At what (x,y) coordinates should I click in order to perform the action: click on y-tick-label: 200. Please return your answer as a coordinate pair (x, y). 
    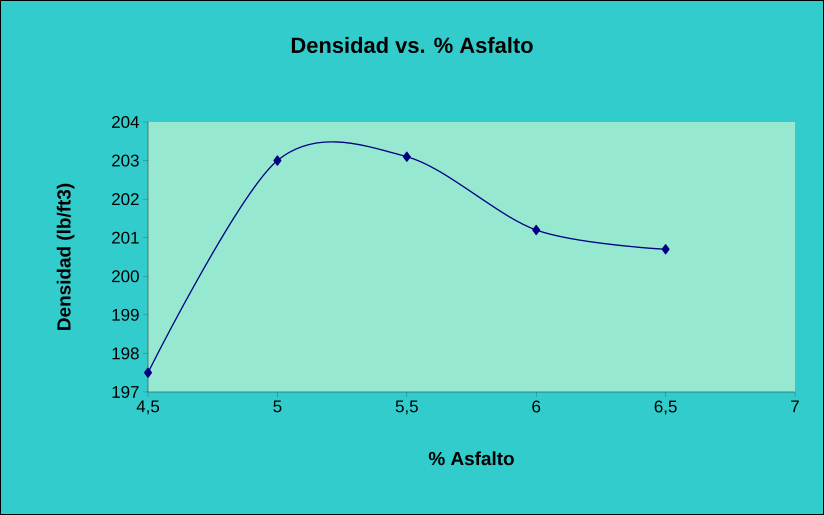
    Looking at the image, I should click on (125, 276).